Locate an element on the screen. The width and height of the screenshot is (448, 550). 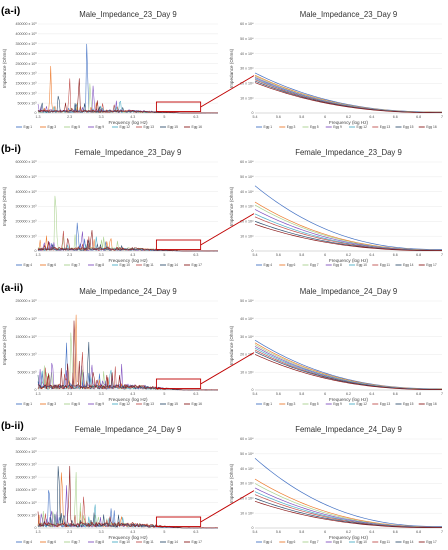
legend-label: Egg 3 is located at coordinates (291, 127).